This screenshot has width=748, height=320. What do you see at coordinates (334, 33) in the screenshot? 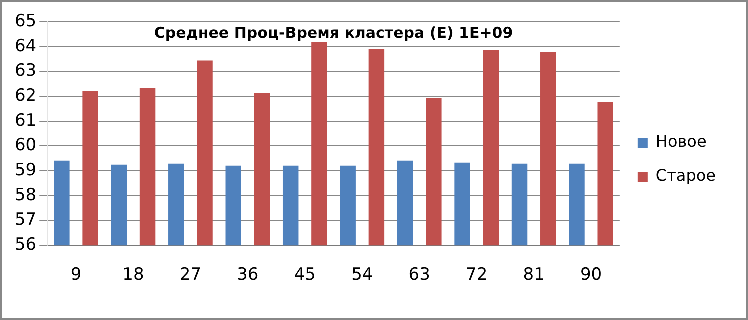
I see `chart-title: Среднее Проц-Время кластера (E) 1E+09` at bounding box center [334, 33].